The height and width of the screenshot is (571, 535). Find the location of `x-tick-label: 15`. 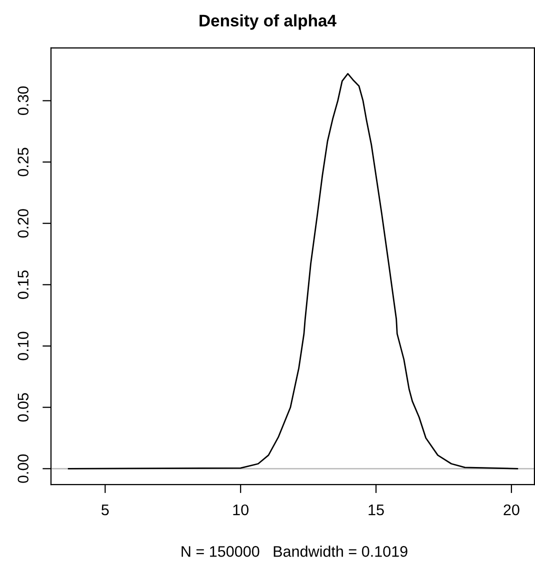

x-tick-label: 15 is located at coordinates (376, 510).